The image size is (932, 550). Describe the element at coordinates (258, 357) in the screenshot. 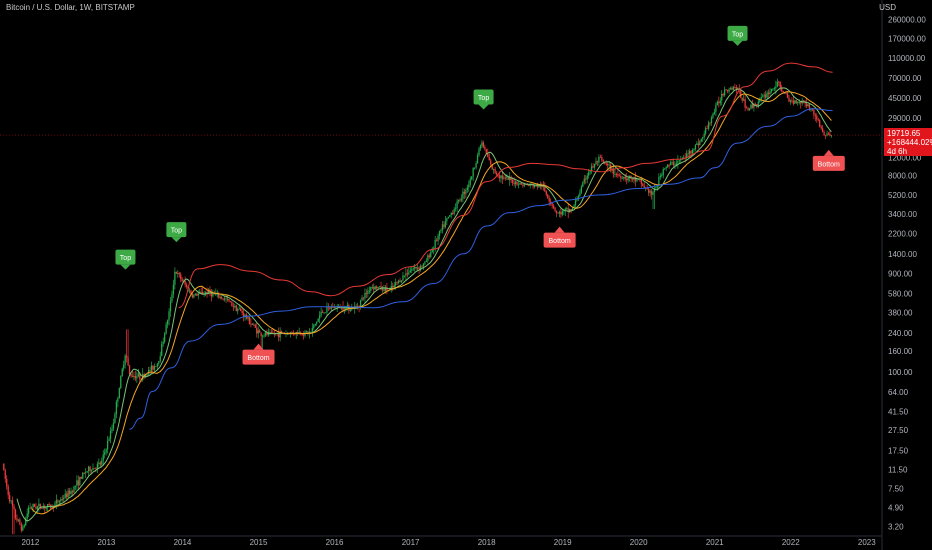

I see `bottom-label-box` at that location.